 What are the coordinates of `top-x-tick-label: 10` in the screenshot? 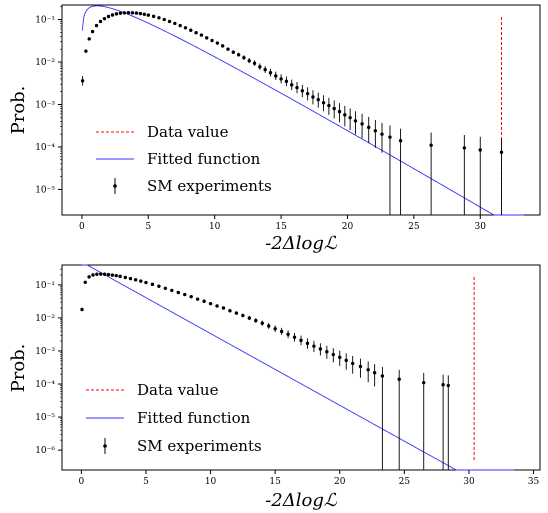 It's located at (215, 227).